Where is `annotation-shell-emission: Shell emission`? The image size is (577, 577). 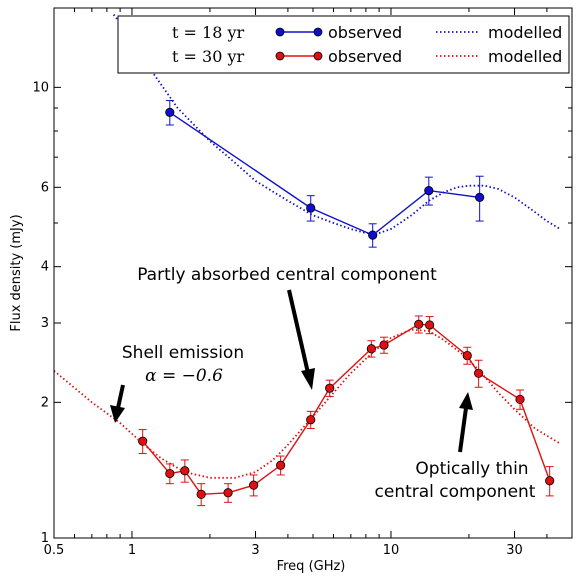
annotation-shell-emission: Shell emission is located at coordinates (183, 353).